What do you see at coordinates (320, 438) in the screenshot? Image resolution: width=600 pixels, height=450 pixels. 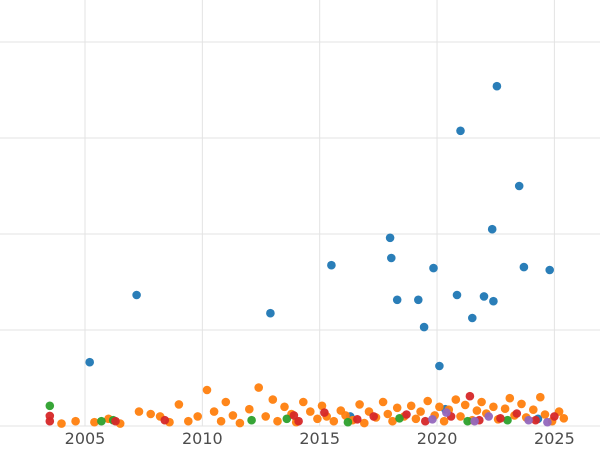 I see `x-axis-tick-labels: 2005 2010 2015 2020 2025` at bounding box center [320, 438].